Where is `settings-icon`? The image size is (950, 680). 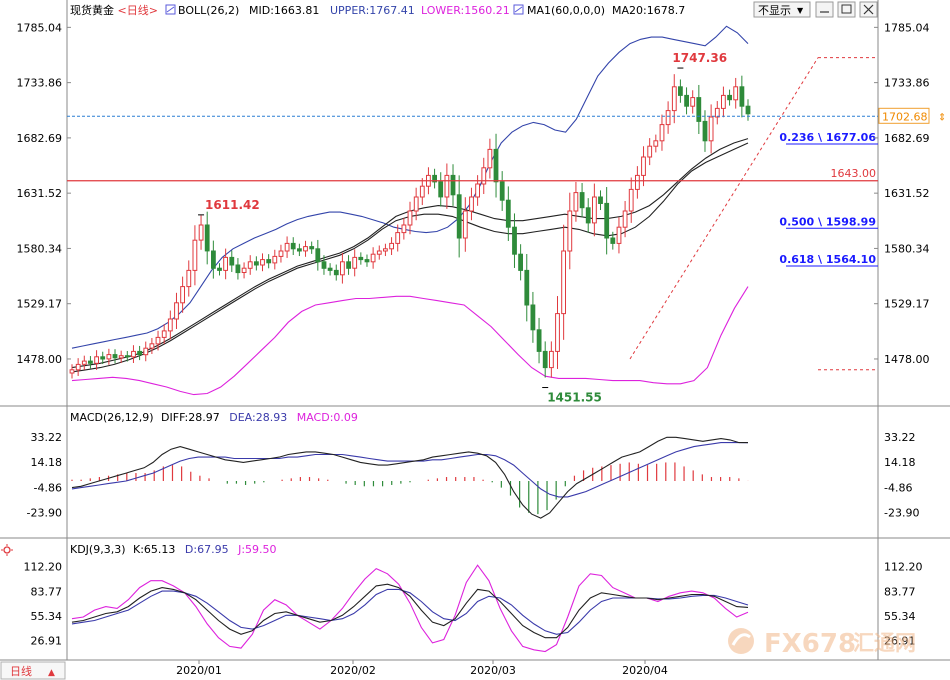
settings-icon is located at coordinates (7, 550).